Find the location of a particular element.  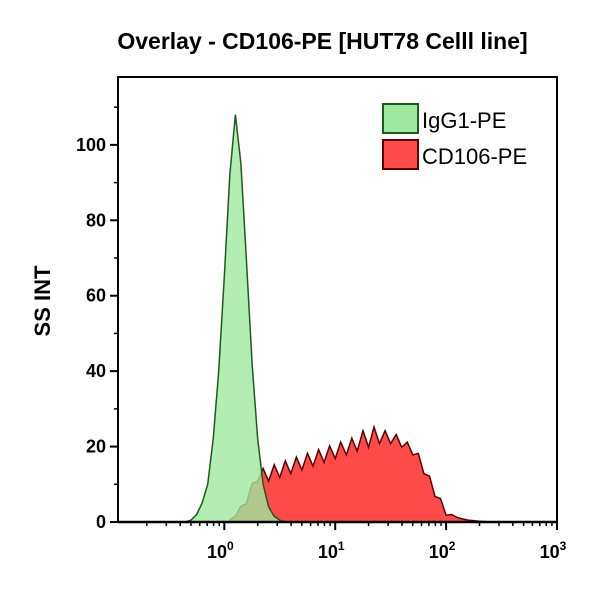

legend-label-igg1-pe: IgG1-PE is located at coordinates (464, 120).